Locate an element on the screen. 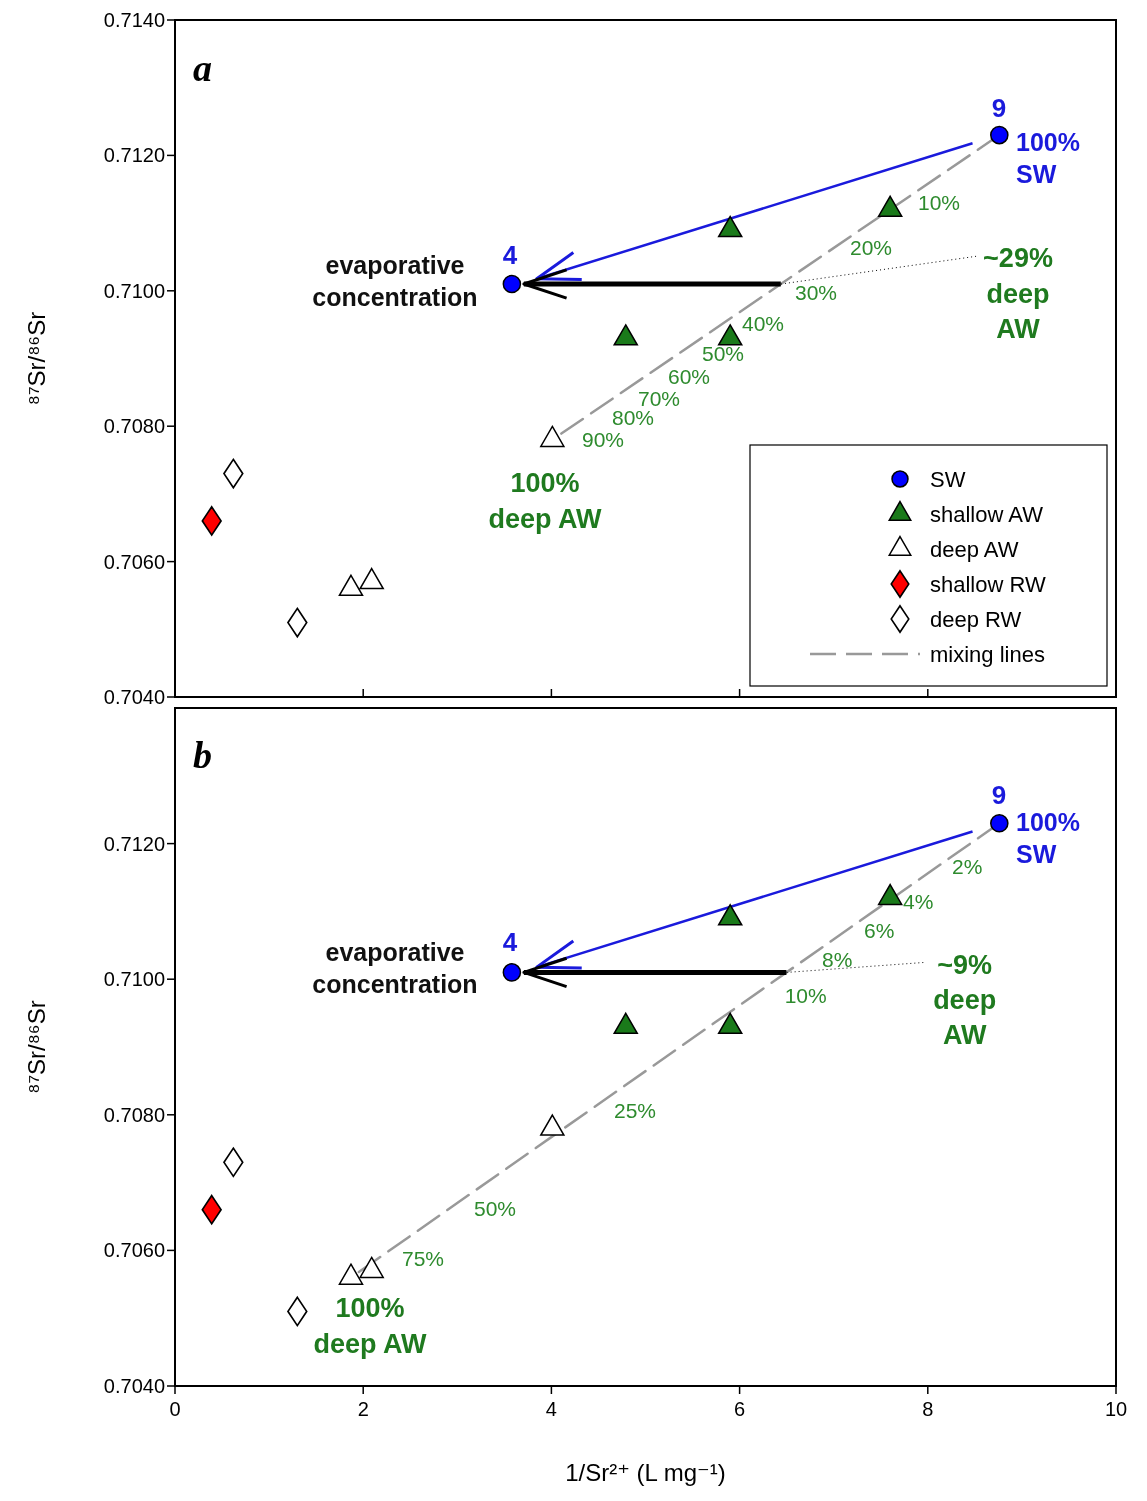 This screenshot has height=1501, width=1147. annotation: a is located at coordinates (202, 68).